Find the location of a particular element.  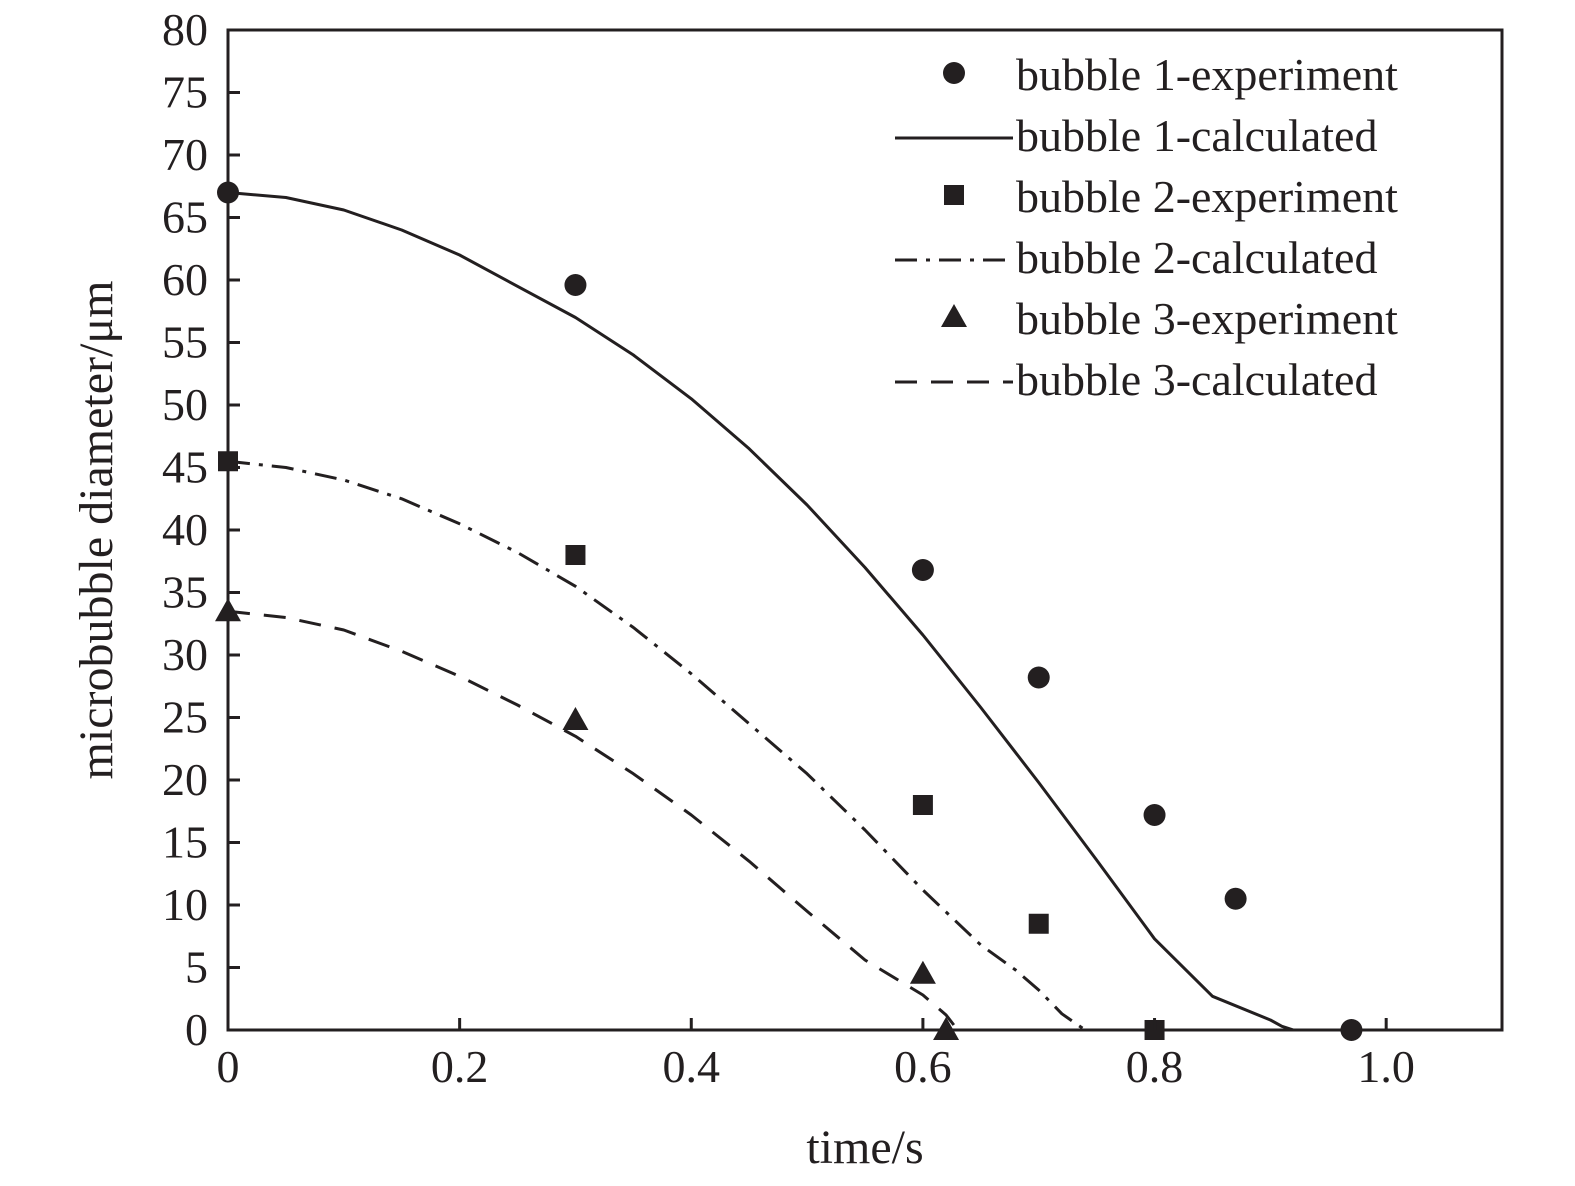

legend-circle-marker is located at coordinates (954, 73).